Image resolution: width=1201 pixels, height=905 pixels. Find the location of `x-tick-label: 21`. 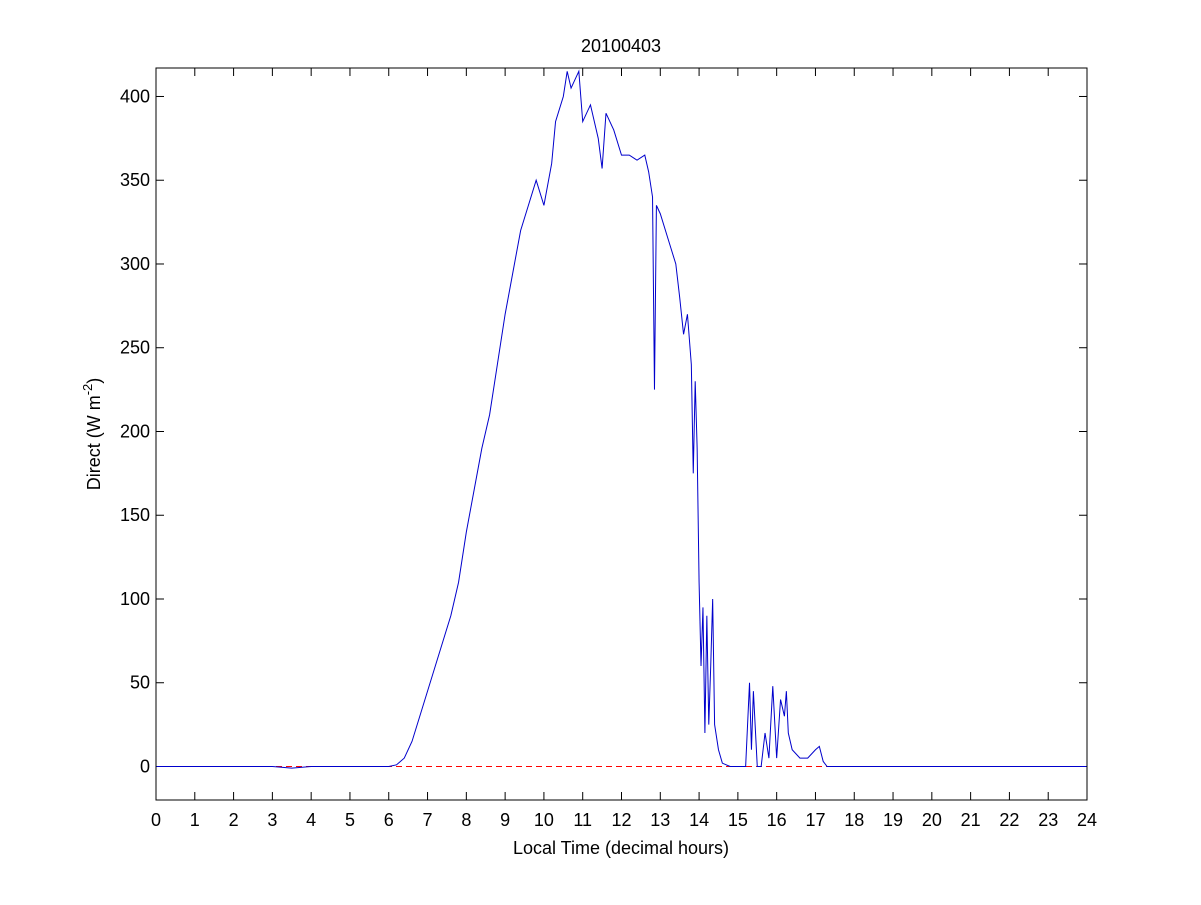

x-tick-label: 21 is located at coordinates (971, 820).